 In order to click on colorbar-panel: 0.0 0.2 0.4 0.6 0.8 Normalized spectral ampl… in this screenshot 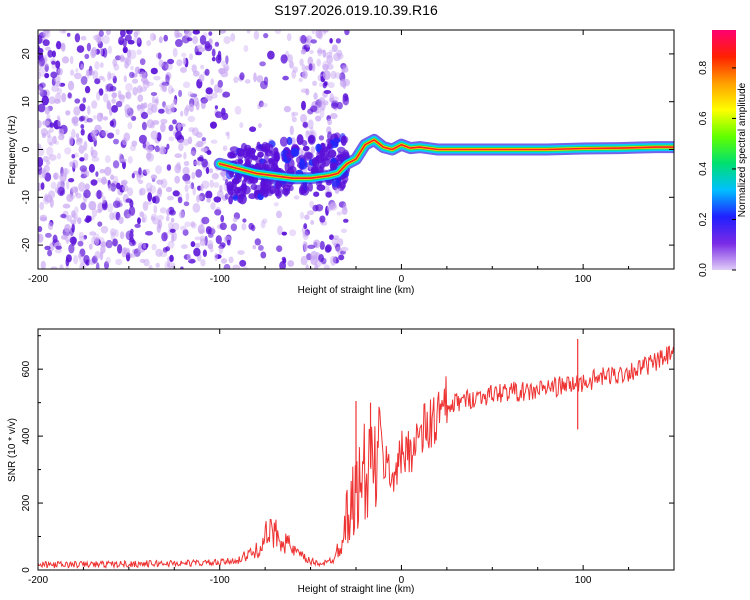, I will do `click(723, 153)`.